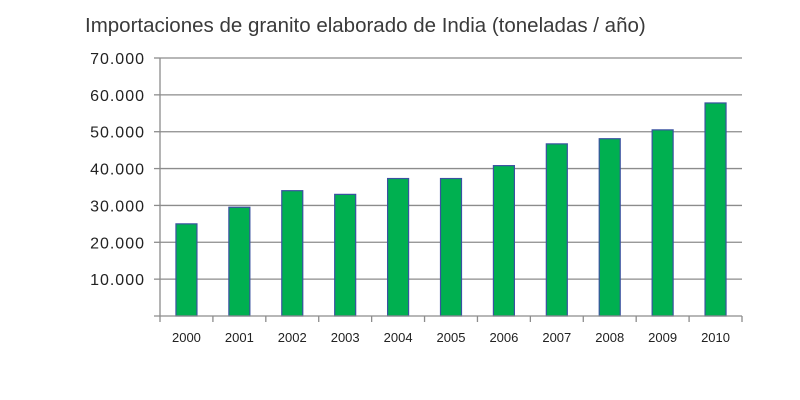  Describe the element at coordinates (662, 223) in the screenshot. I see `bar-2009` at that location.